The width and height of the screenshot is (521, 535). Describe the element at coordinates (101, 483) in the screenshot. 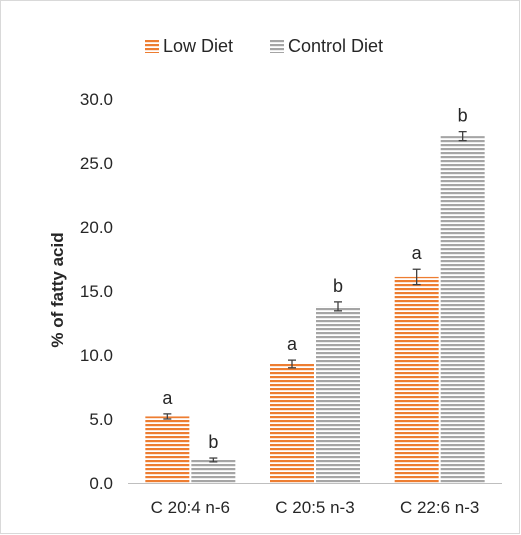

I see `y-tick-label: 0.0` at that location.